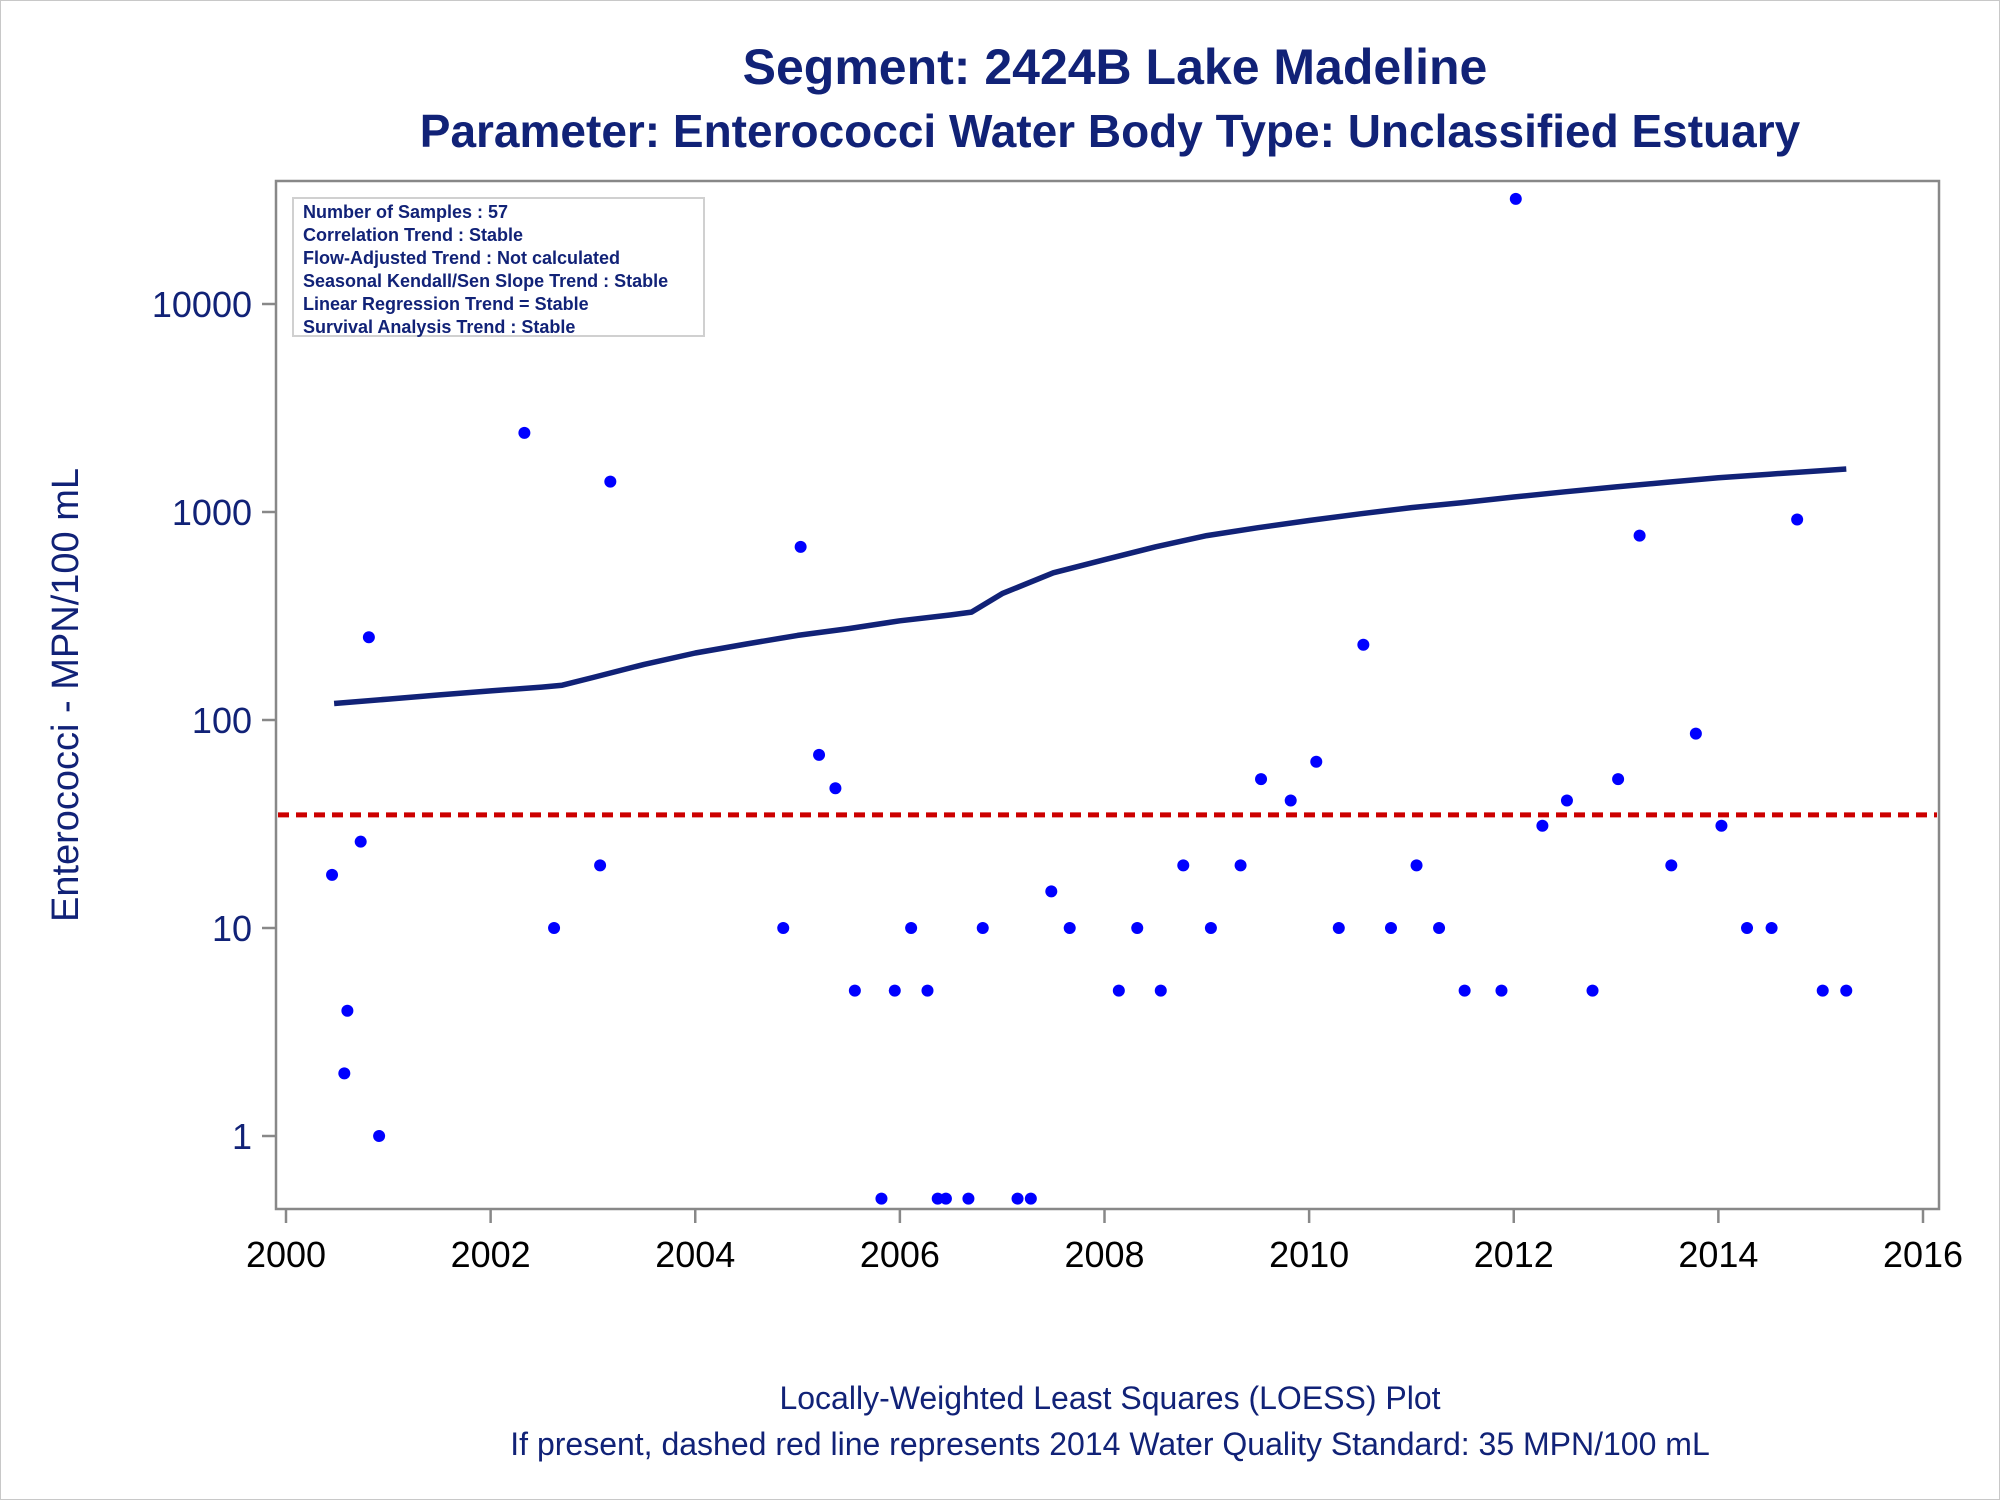 This screenshot has width=2000, height=1500. I want to click on x-axis: 2000 2002 2004 2006 2008 2010 2012 2014 2016, so click(1104, 1242).